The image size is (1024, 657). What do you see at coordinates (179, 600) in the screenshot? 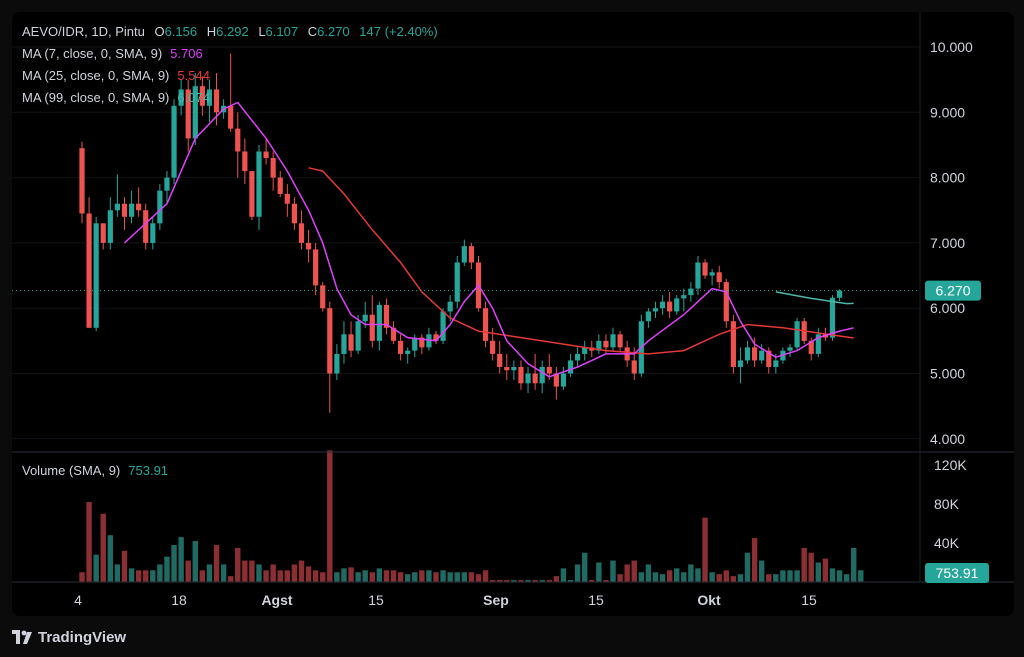
I see `time-tick-label: 18` at bounding box center [179, 600].